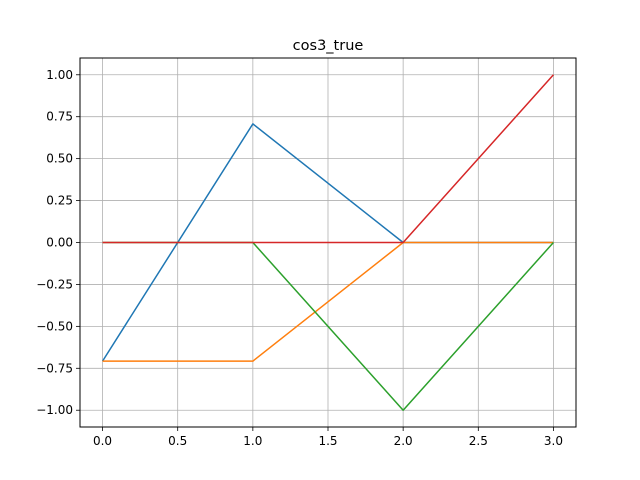  I want to click on y-tick-label: −0.25, so click(54, 284).